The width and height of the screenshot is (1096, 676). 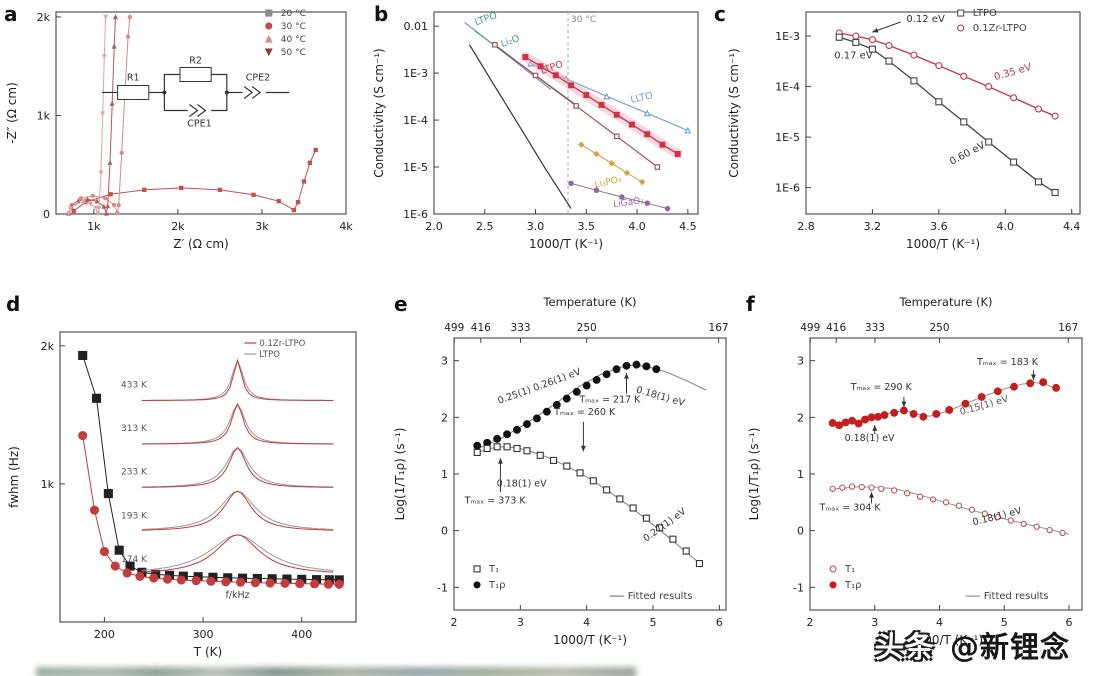 I want to click on x-tick-label: 2k, so click(x=178, y=226).